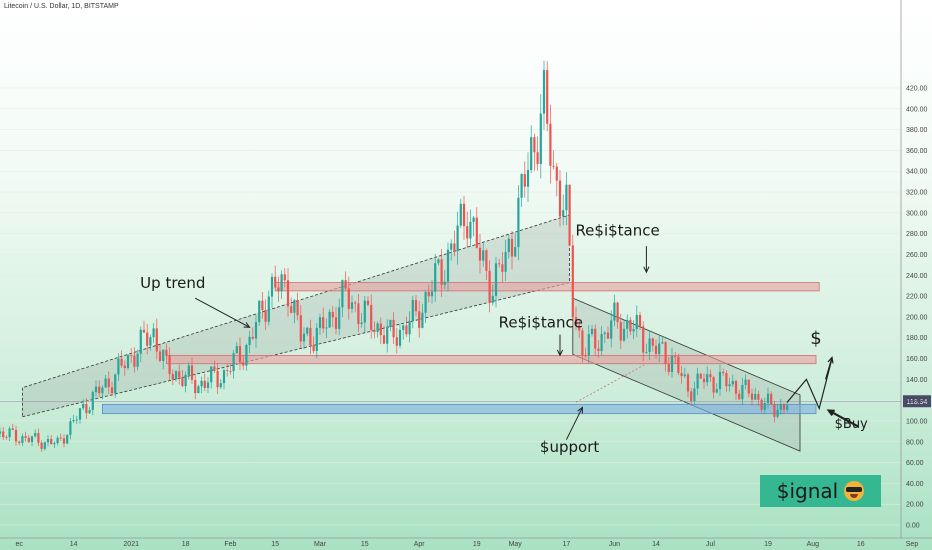  Describe the element at coordinates (491, 360) in the screenshot. I see `resistance-lower-zone` at that location.